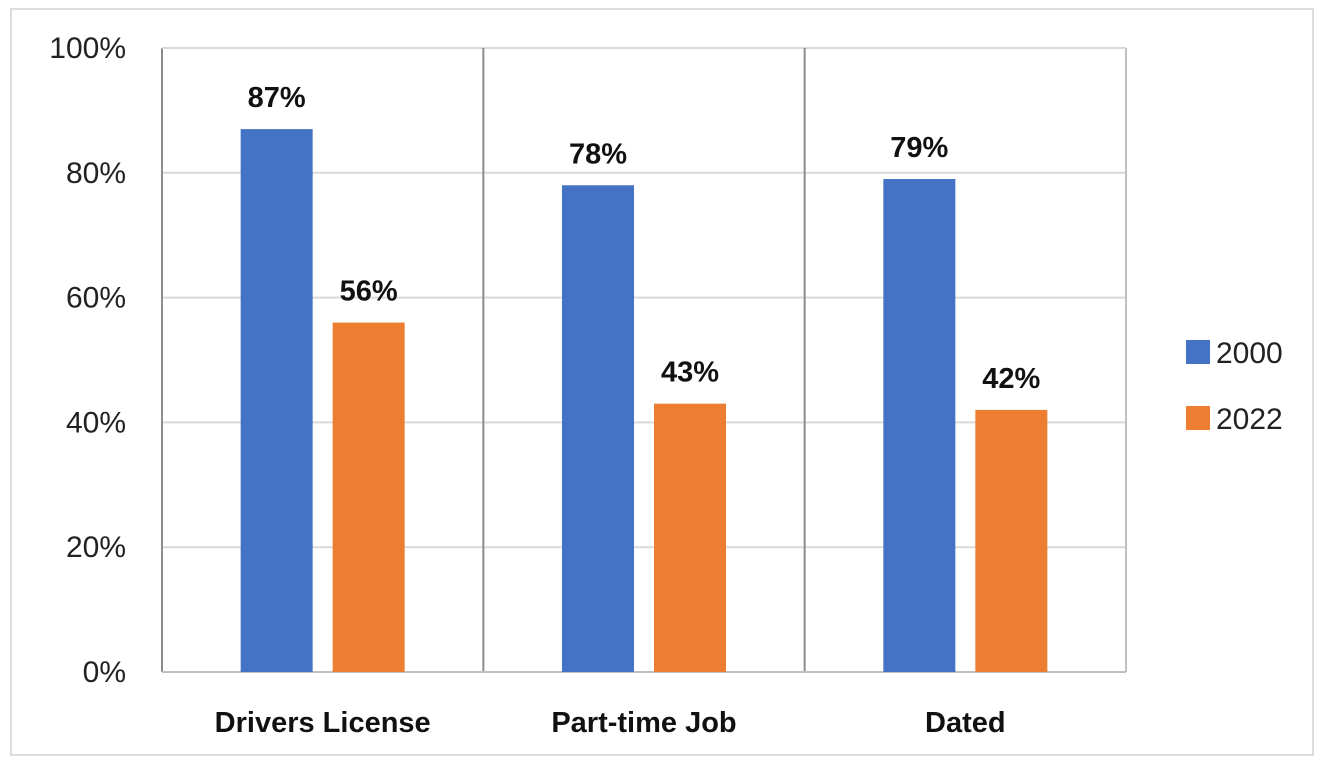 This screenshot has width=1324, height=764. Describe the element at coordinates (104, 672) in the screenshot. I see `y-tick-label: 0%` at that location.